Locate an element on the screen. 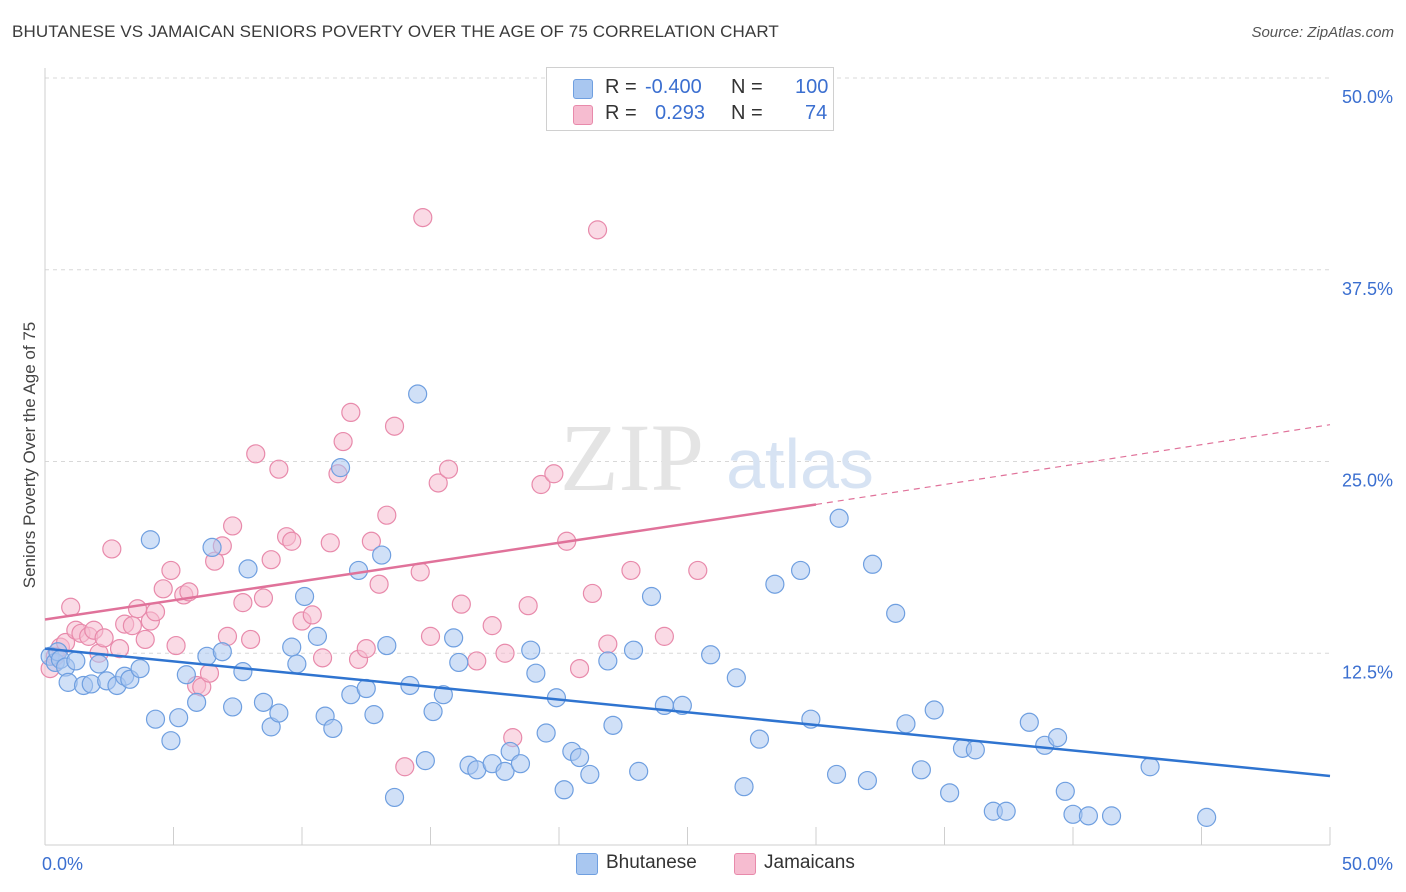  n-value: 74 is located at coordinates (816, 113).